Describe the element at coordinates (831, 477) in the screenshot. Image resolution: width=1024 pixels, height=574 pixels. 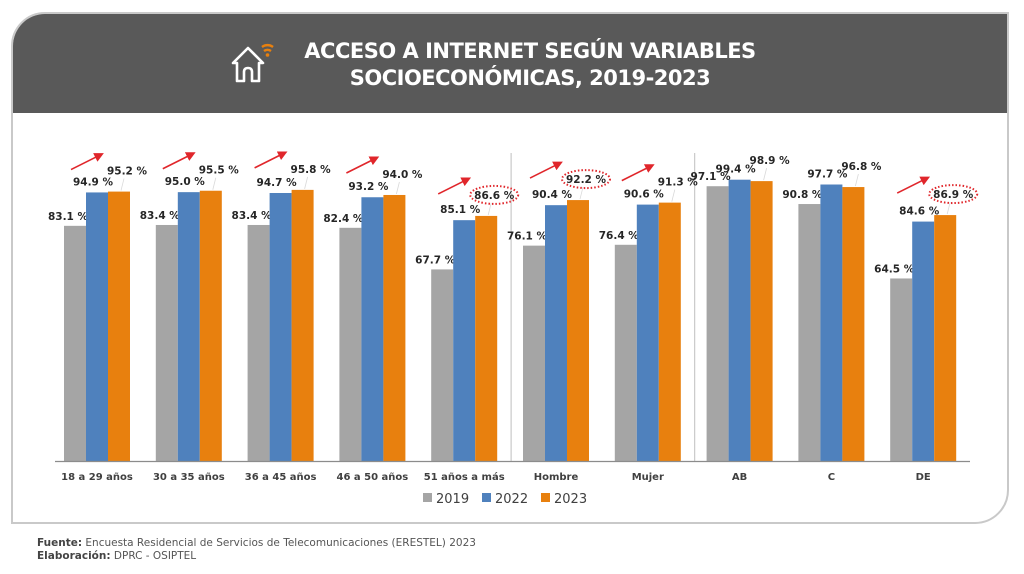
I see `x-tick-label: C` at that location.